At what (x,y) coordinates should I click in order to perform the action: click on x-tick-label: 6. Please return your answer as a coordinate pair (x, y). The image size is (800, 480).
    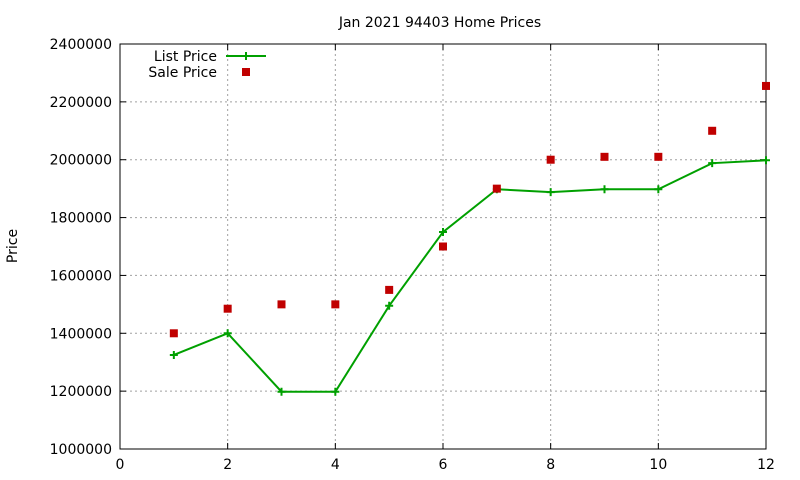
    Looking at the image, I should click on (443, 465).